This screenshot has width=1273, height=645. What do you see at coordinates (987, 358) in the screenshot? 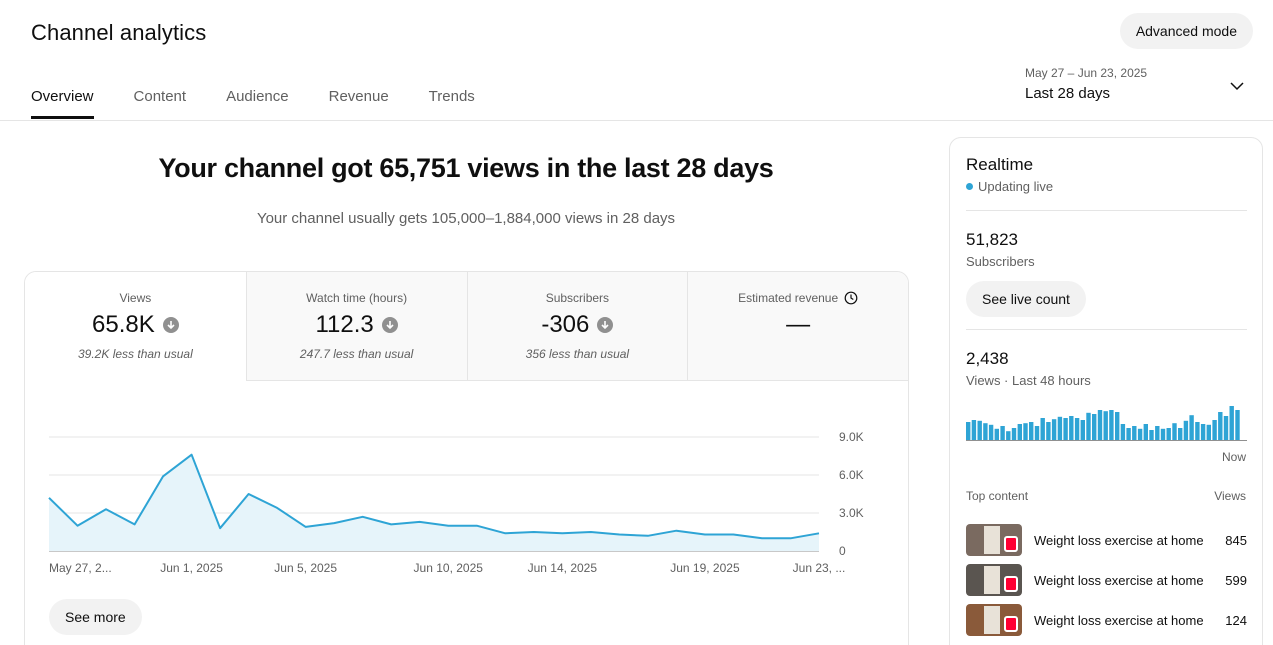
I see `realtime-views-count: 2,438` at bounding box center [987, 358].